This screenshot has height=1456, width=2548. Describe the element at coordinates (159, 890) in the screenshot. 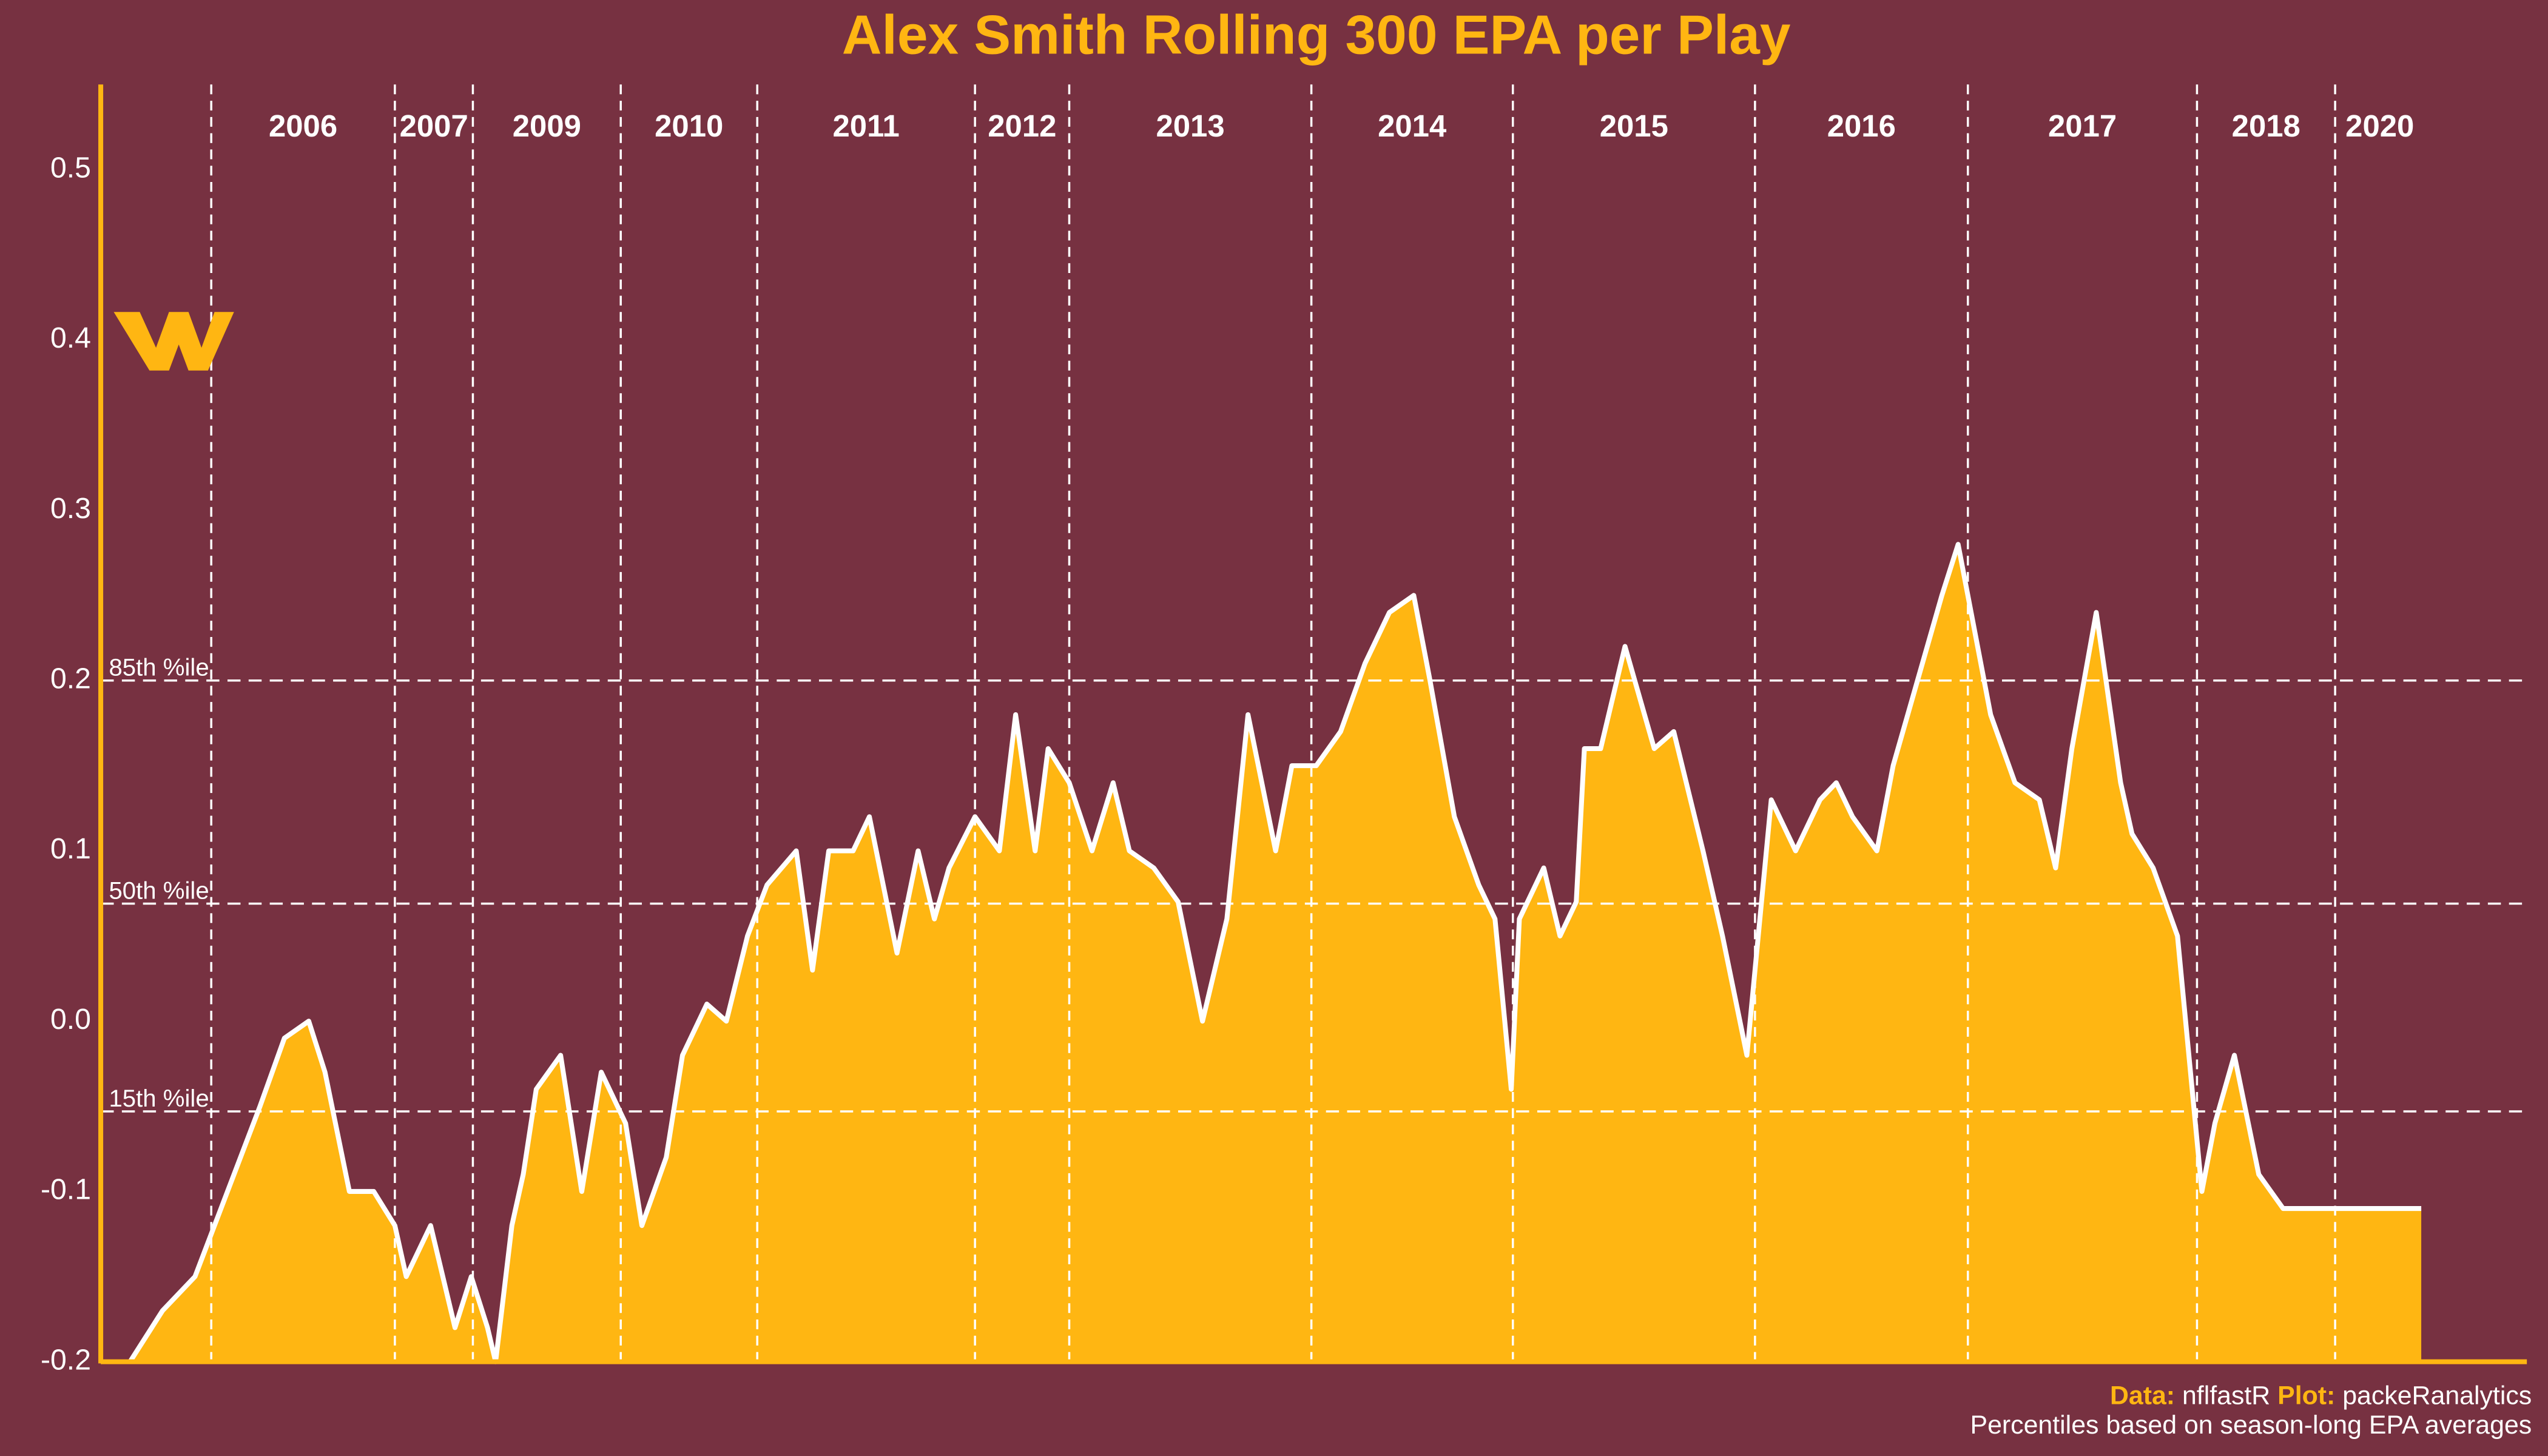

I see `percentile-label: 50th %ile` at that location.